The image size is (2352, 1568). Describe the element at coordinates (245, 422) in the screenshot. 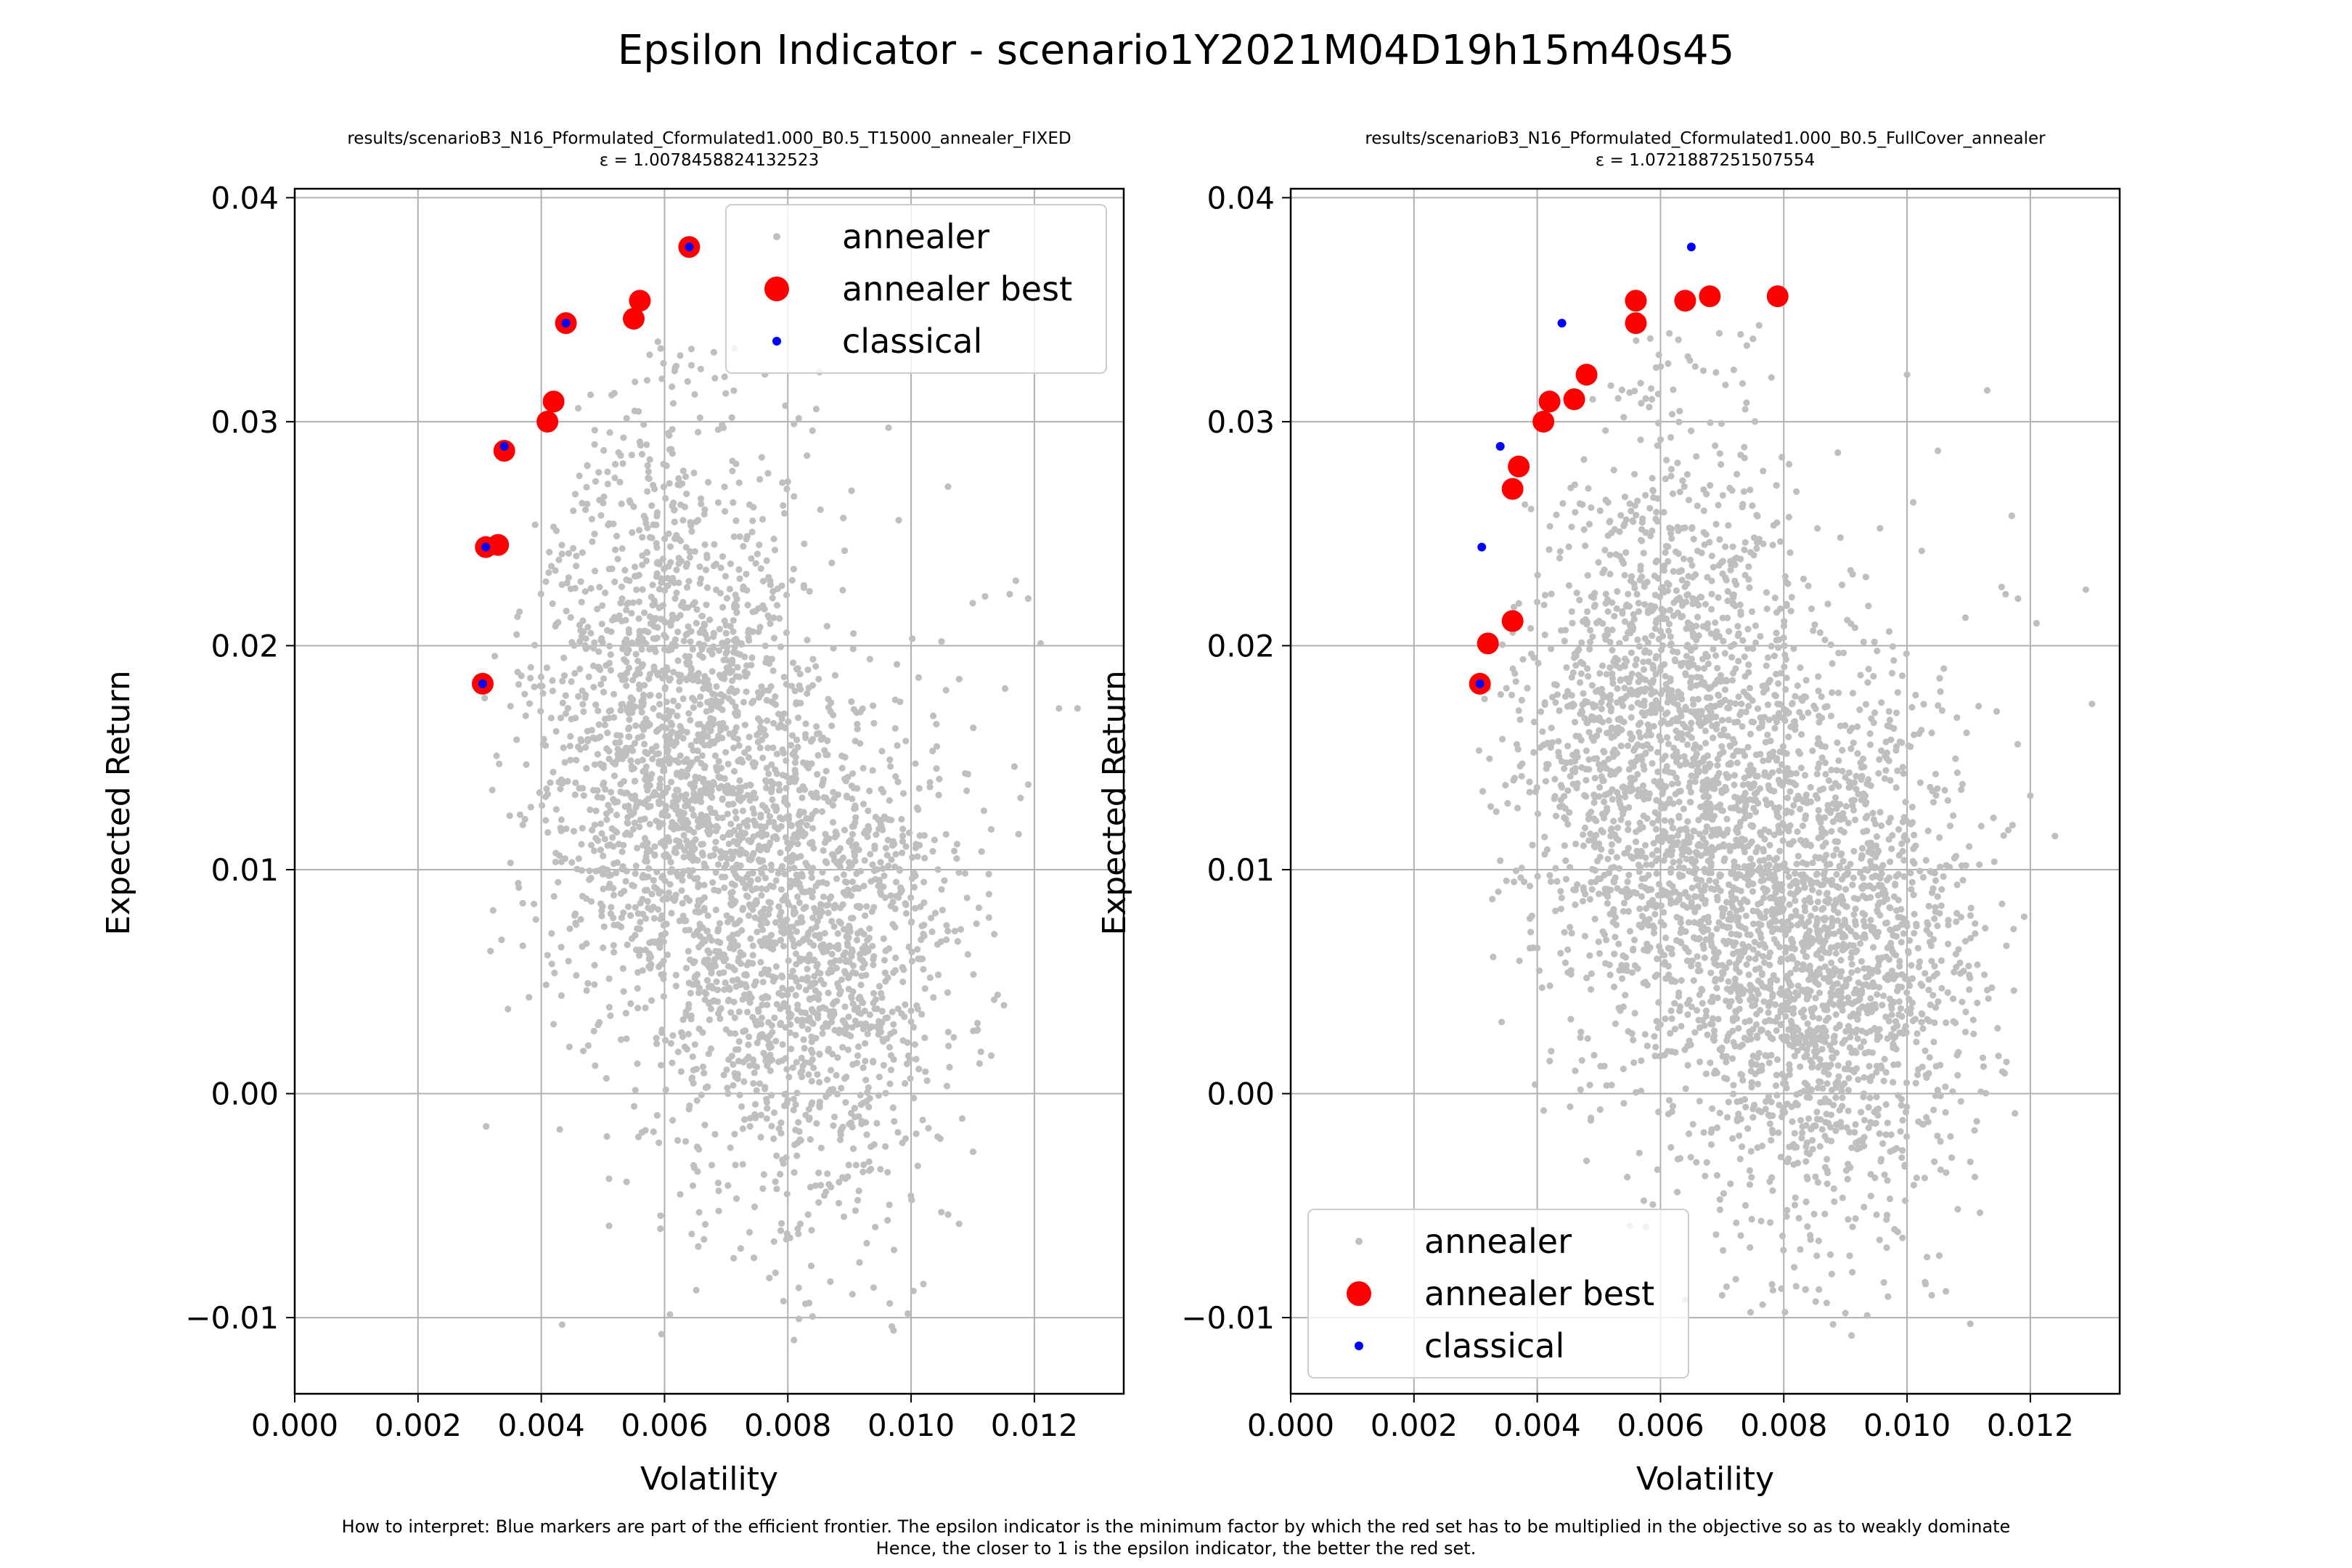

I see `y-tick-label: 0.03` at that location.